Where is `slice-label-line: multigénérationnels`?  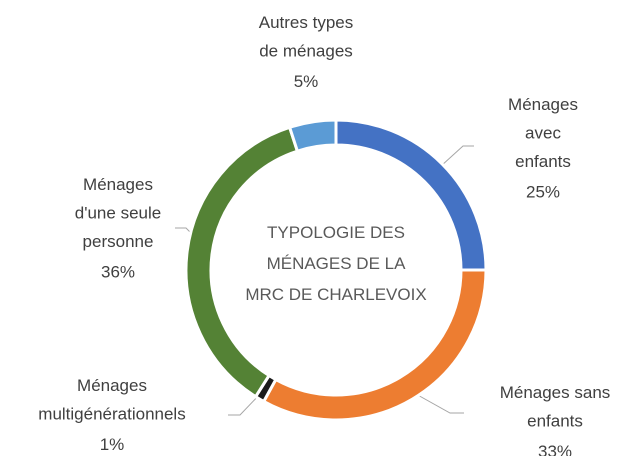 slice-label-line: multigénérationnels is located at coordinates (111, 414).